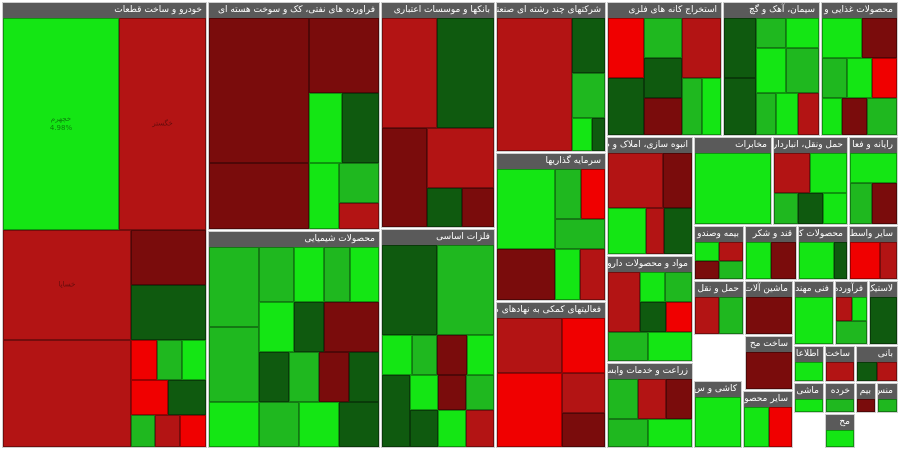 The image size is (900, 450). What do you see at coordinates (840, 398) in the screenshot?
I see `sector-block: خرده` at bounding box center [840, 398].